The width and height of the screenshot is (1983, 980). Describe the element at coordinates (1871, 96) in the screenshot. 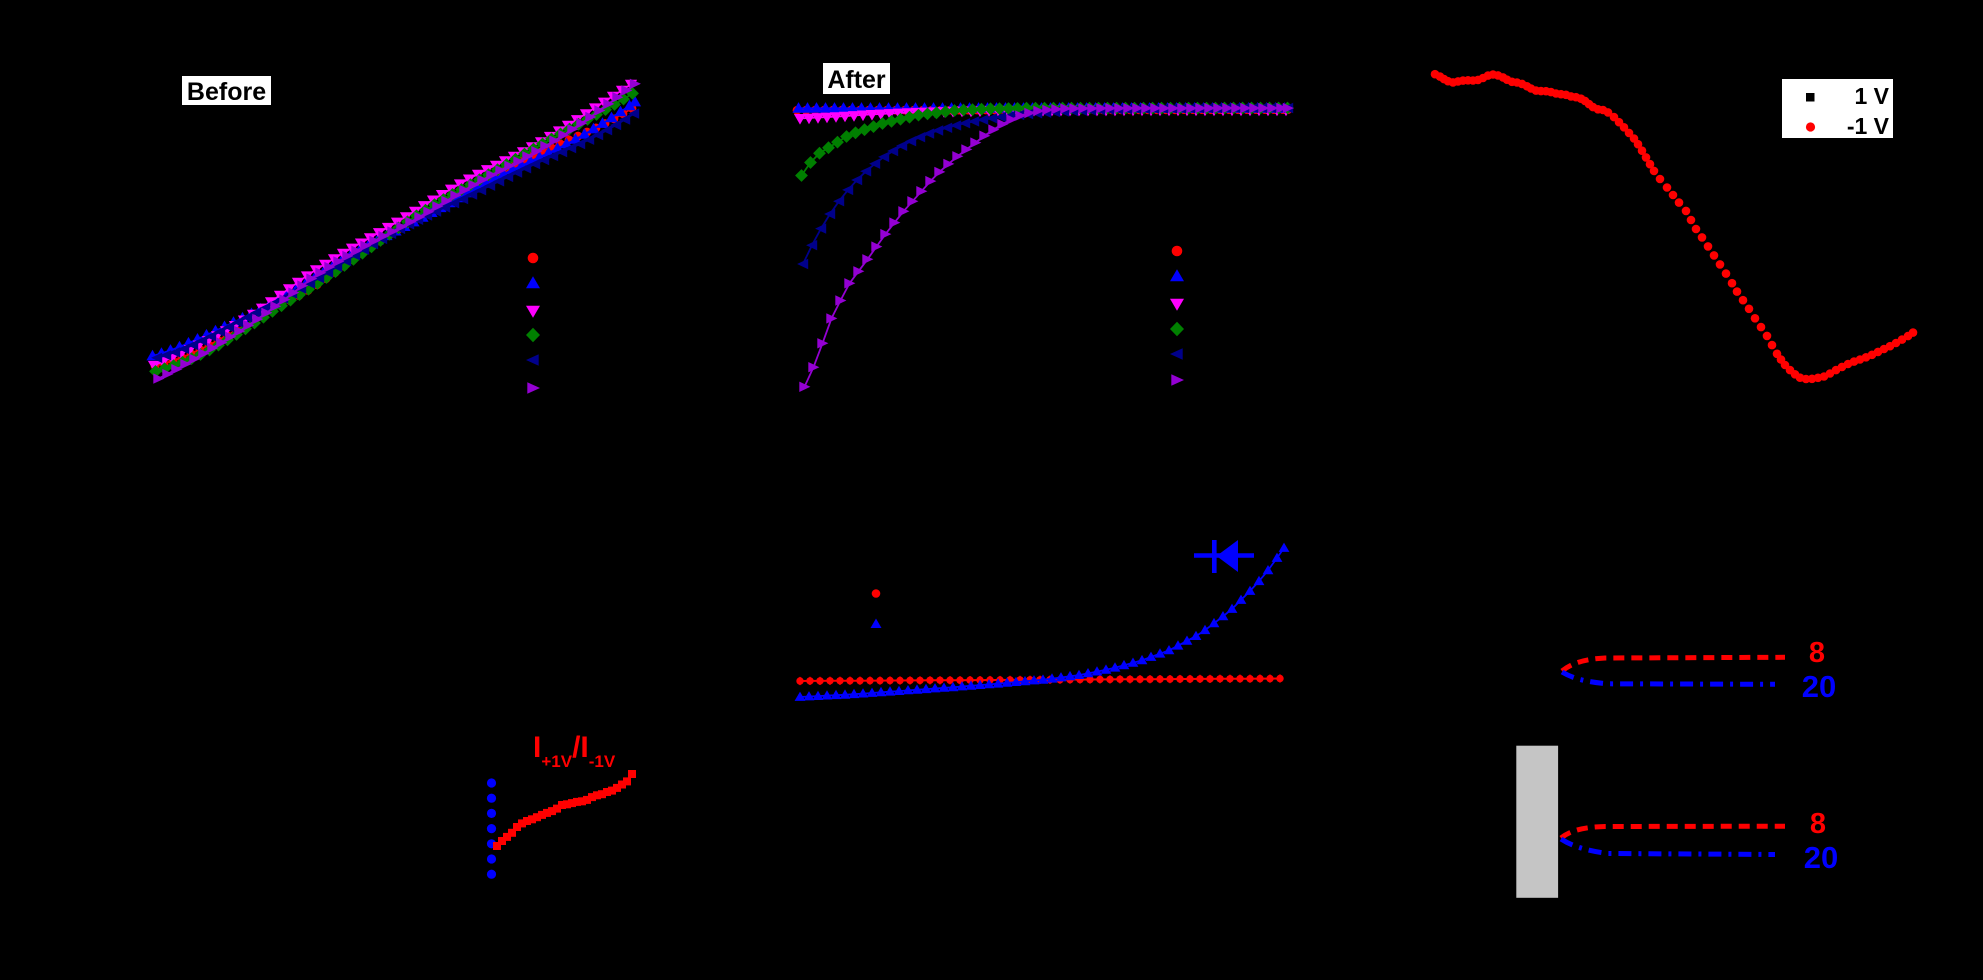

I see `svg-text: 1 V` at that location.